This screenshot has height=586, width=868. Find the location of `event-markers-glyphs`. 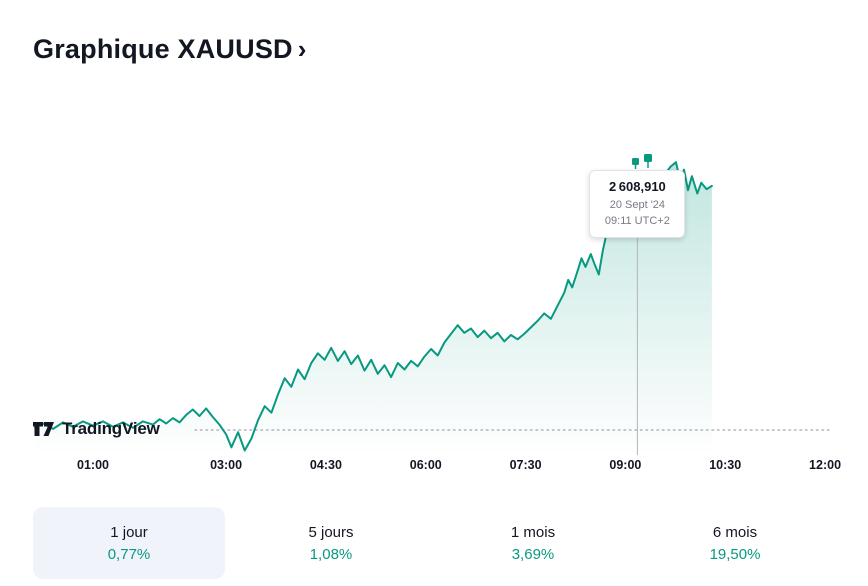

event-markers-glyphs is located at coordinates (642, 161).